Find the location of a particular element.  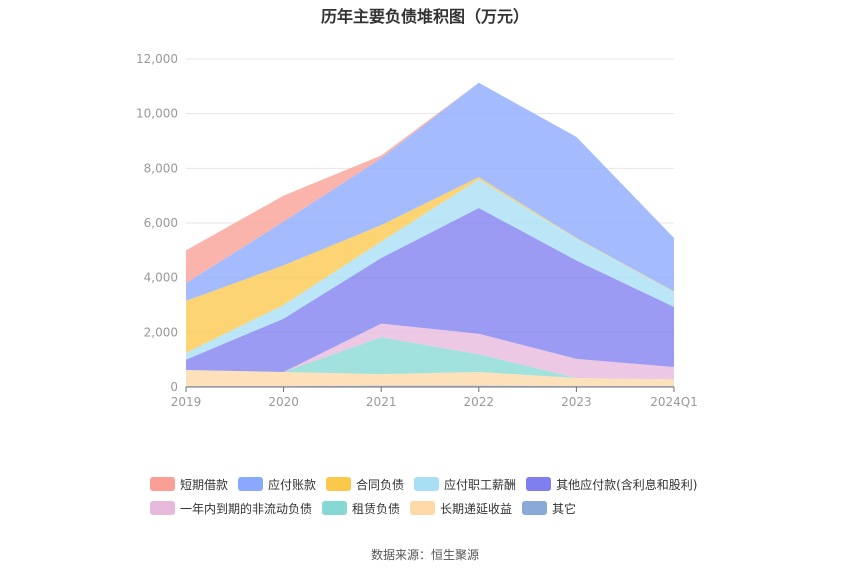

legend-label: 一年内到期的非流动负债 is located at coordinates (246, 508).